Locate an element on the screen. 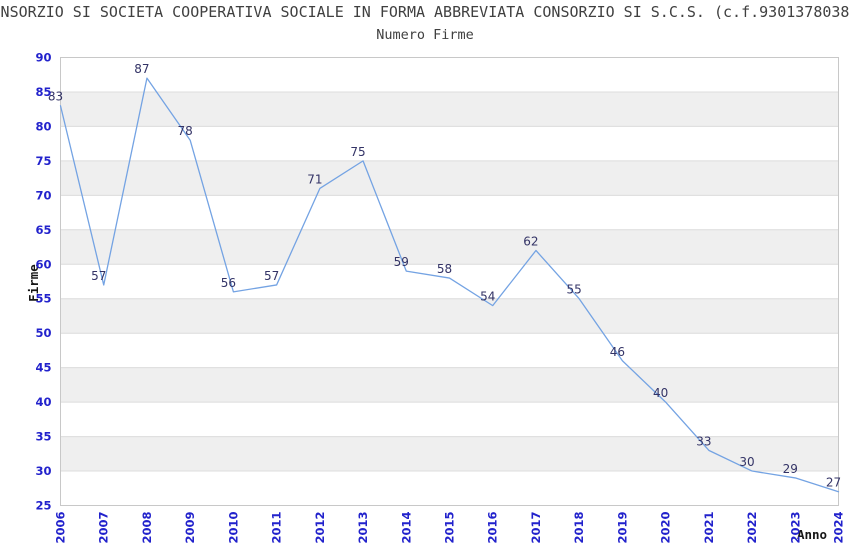  x-tick-label: 2007 is located at coordinates (104, 528).